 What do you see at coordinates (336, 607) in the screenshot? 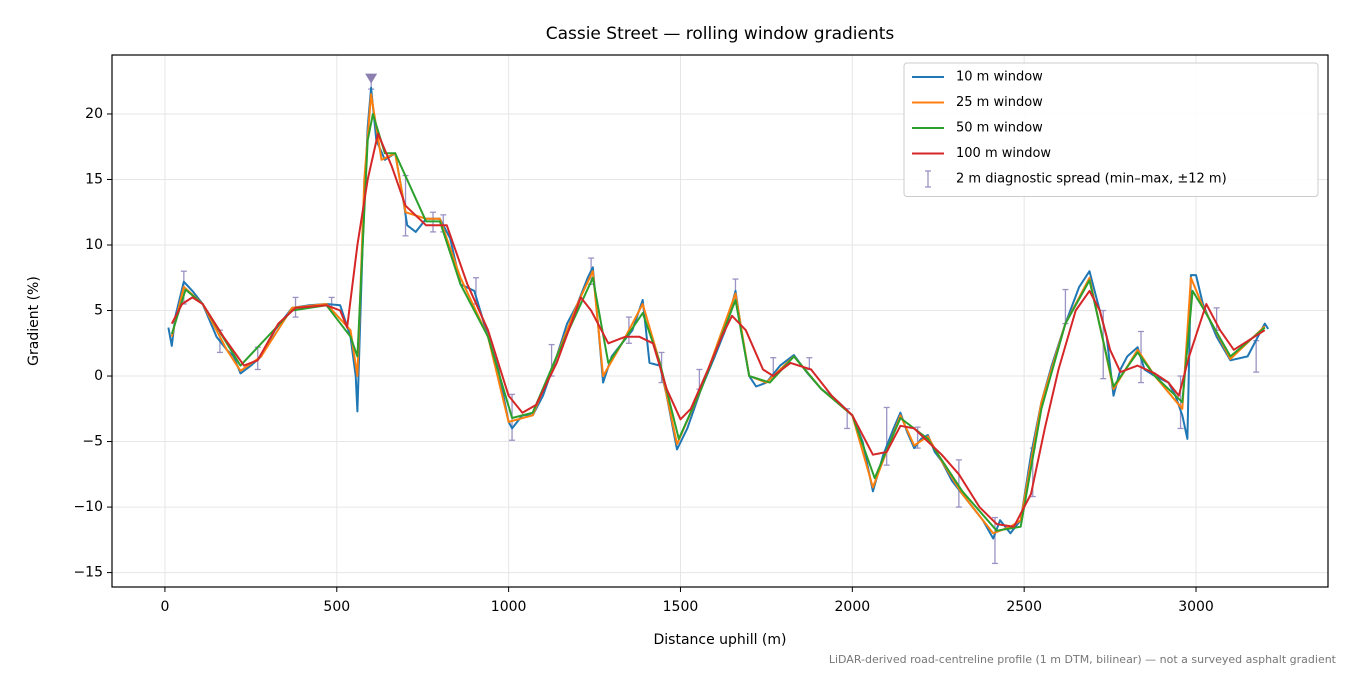
I see `x-tick-label: 500` at bounding box center [336, 607].